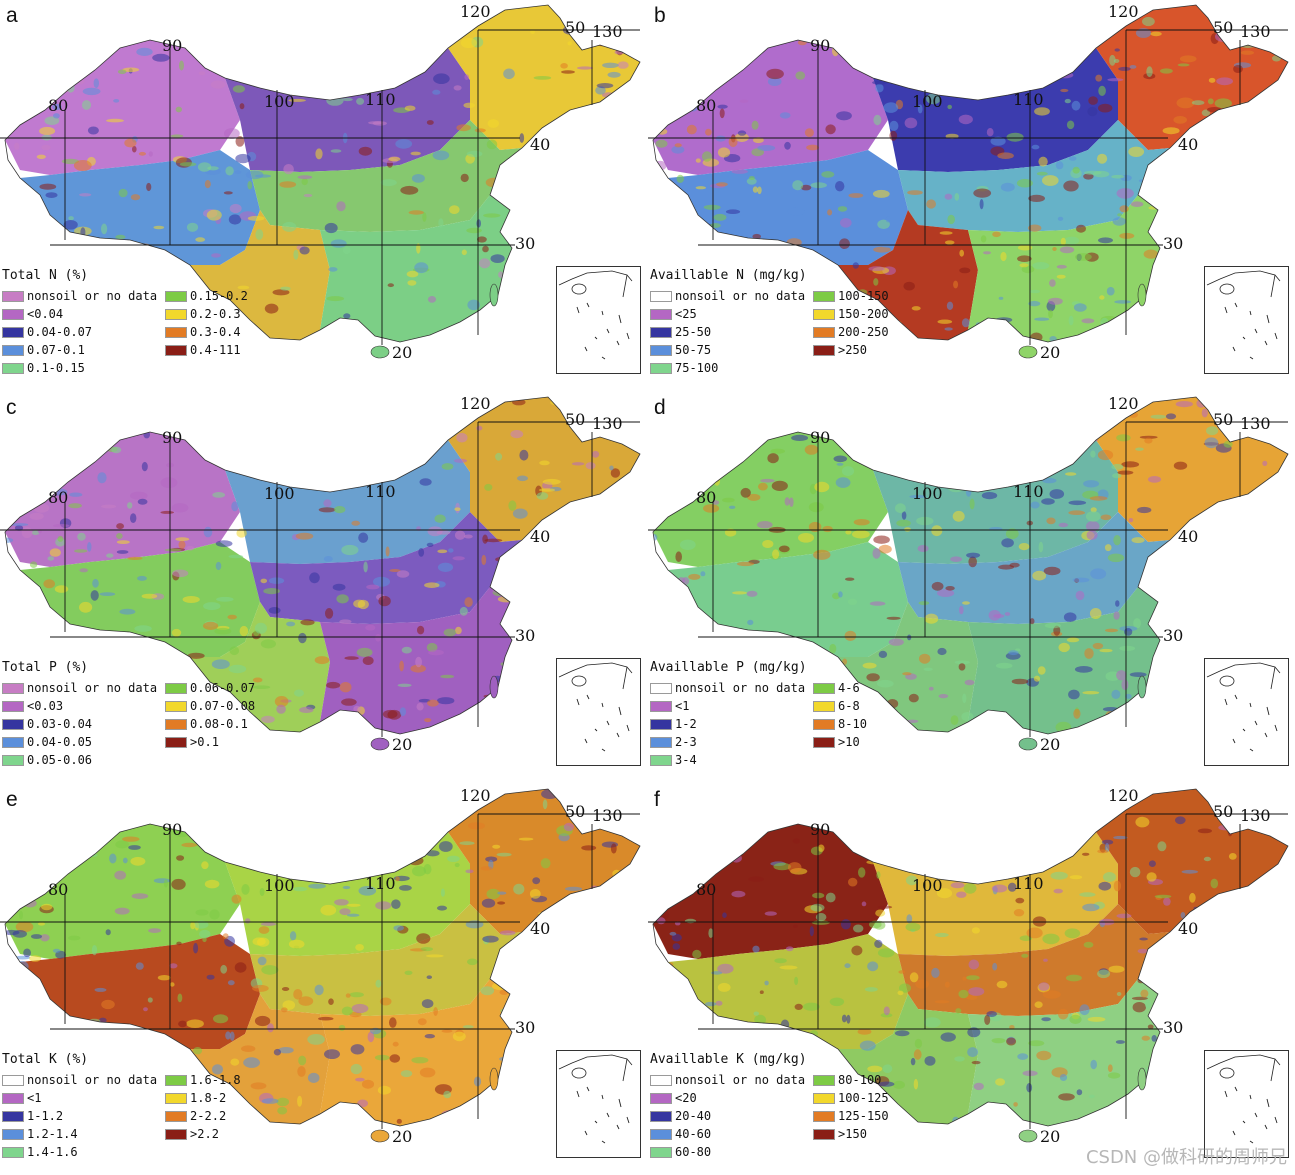 The height and width of the screenshot is (1175, 1295). What do you see at coordinates (598, 320) in the screenshot?
I see `south-china-sea-inset` at bounding box center [598, 320].